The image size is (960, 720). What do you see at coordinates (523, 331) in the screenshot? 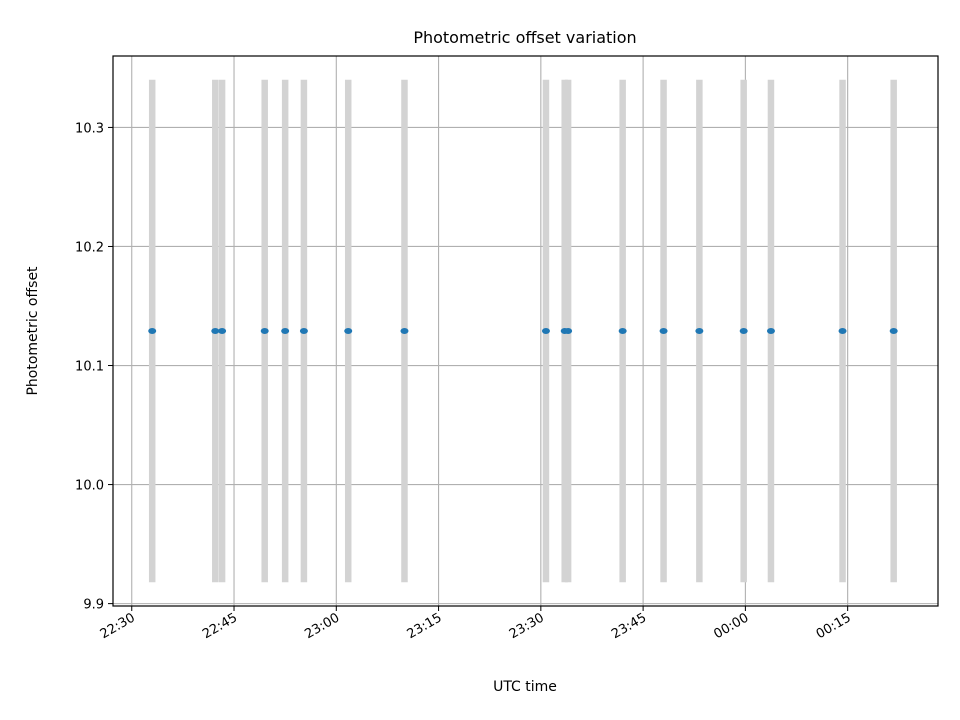
I see `data-points` at bounding box center [523, 331].